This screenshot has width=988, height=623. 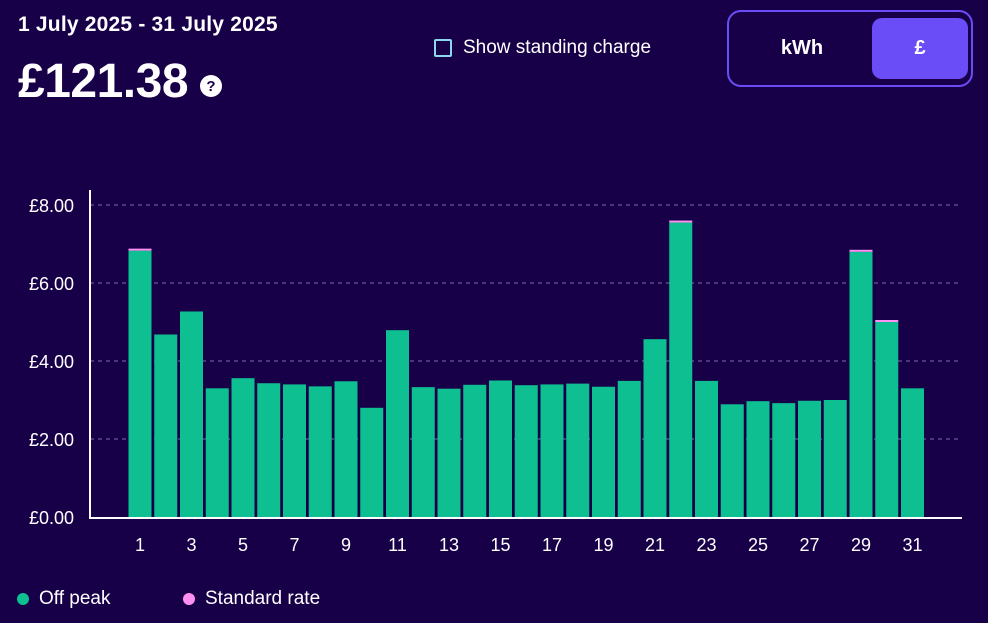 I want to click on total-cost-group: £121.38 ?, so click(x=120, y=82).